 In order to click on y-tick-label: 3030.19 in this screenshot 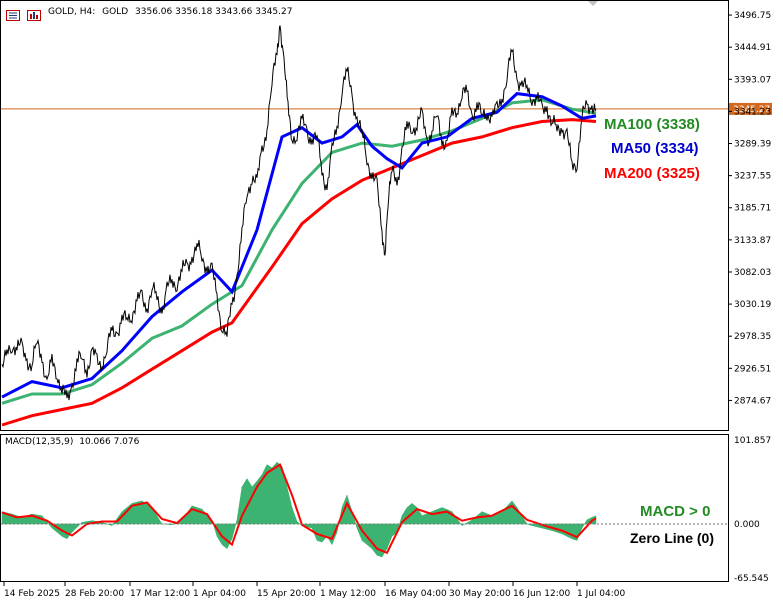, I will do `click(752, 305)`.